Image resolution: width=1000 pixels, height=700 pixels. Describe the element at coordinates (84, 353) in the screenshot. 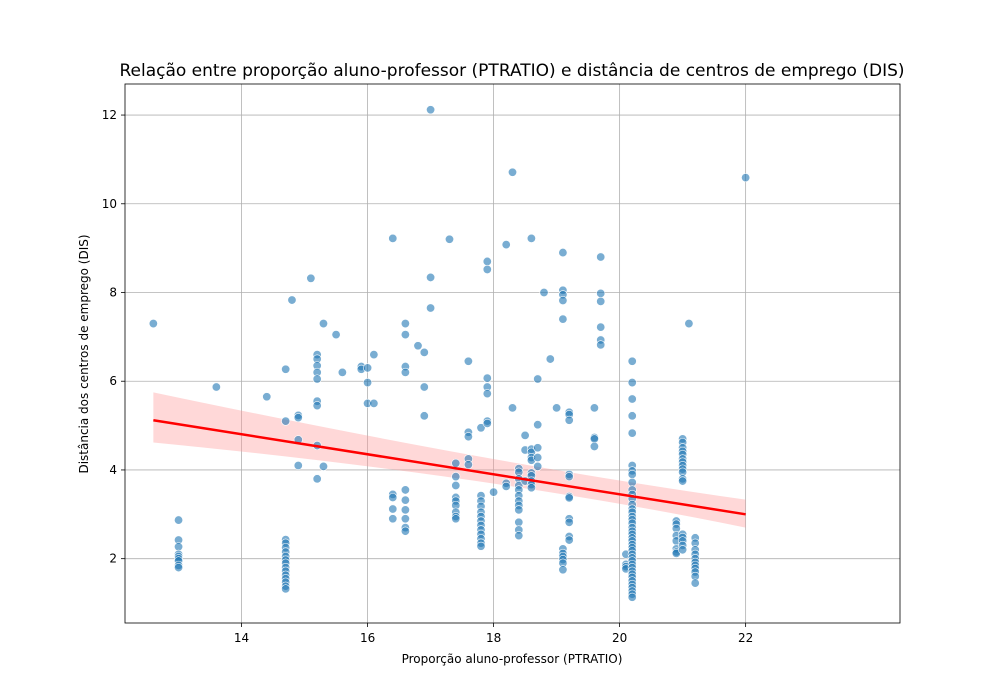

I see `y-axis-label: Distância dos centros de emprego (DIS)` at that location.